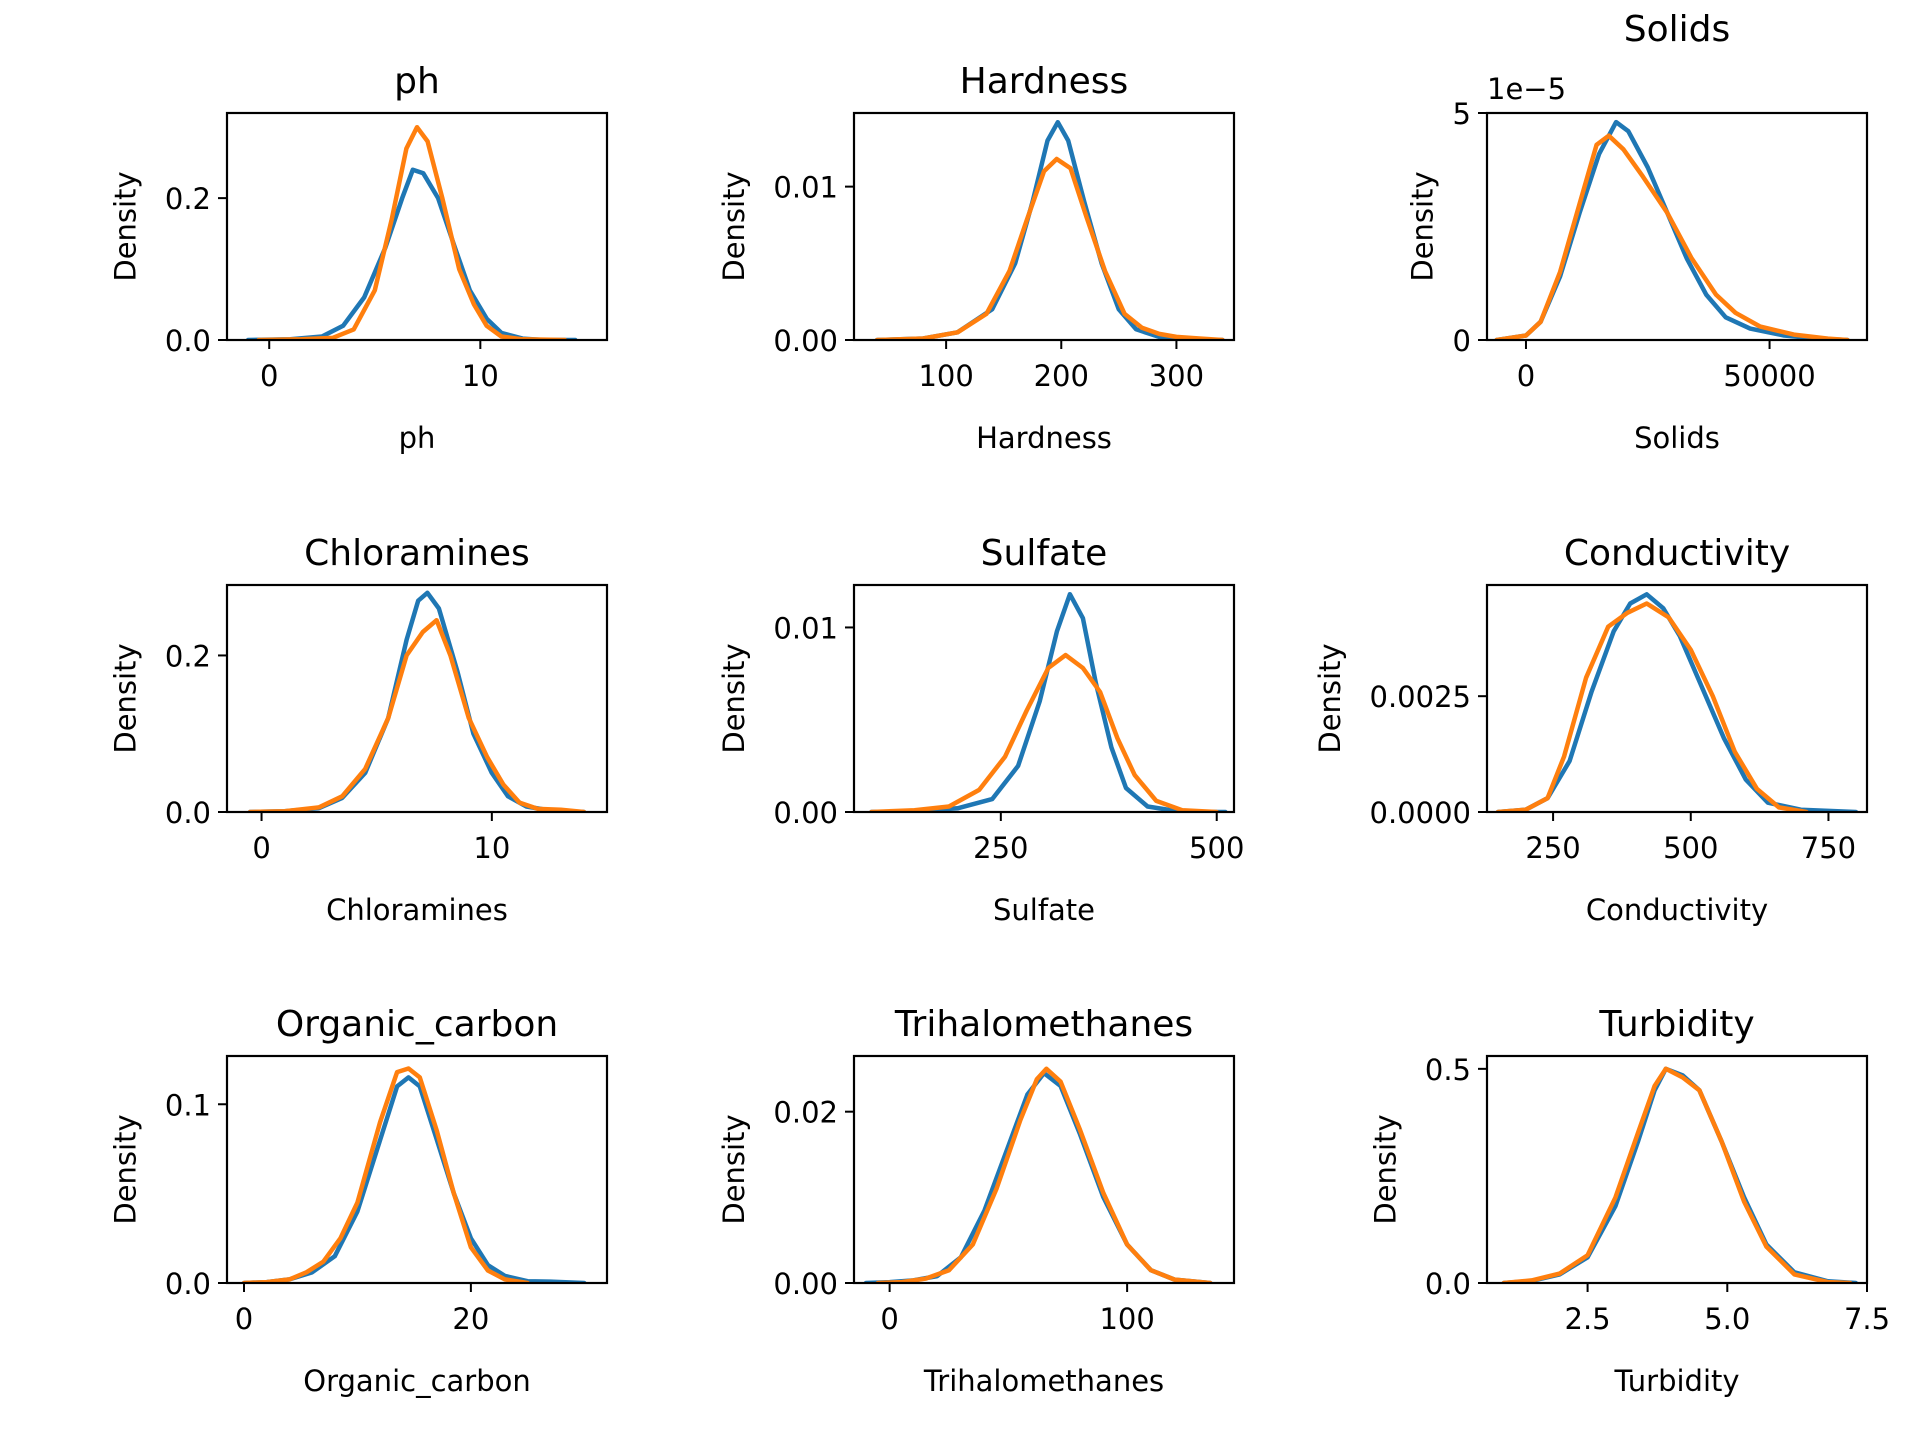 The height and width of the screenshot is (1440, 1920). Describe the element at coordinates (417, 910) in the screenshot. I see `x-axis-label: Chloramines` at that location.